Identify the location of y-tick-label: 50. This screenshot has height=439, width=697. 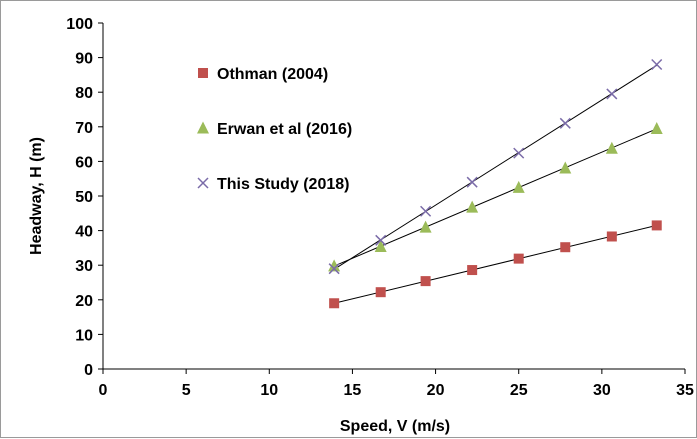
(84, 197).